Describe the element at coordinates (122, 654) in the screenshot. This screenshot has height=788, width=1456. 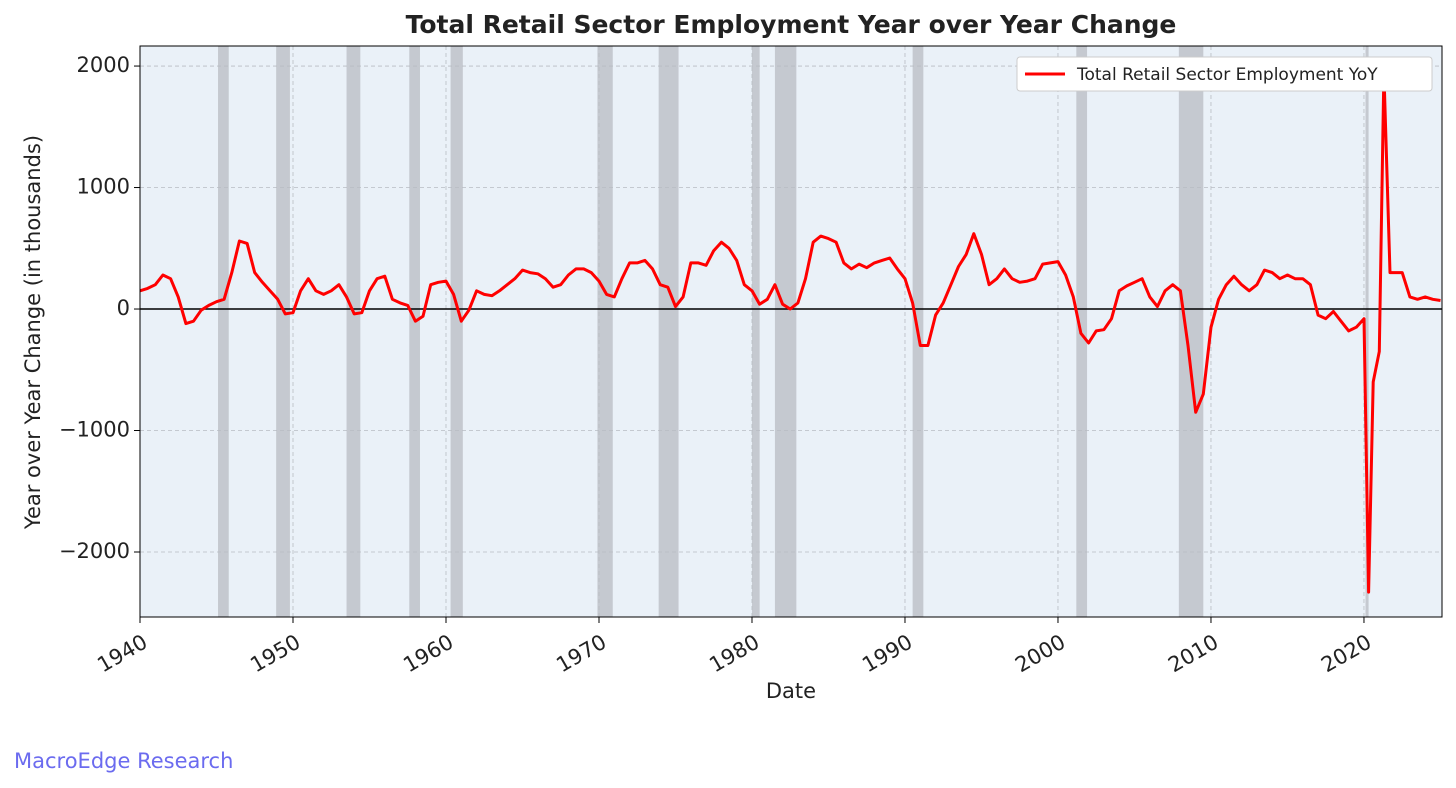
I see `x-tick-label: 1940` at that location.